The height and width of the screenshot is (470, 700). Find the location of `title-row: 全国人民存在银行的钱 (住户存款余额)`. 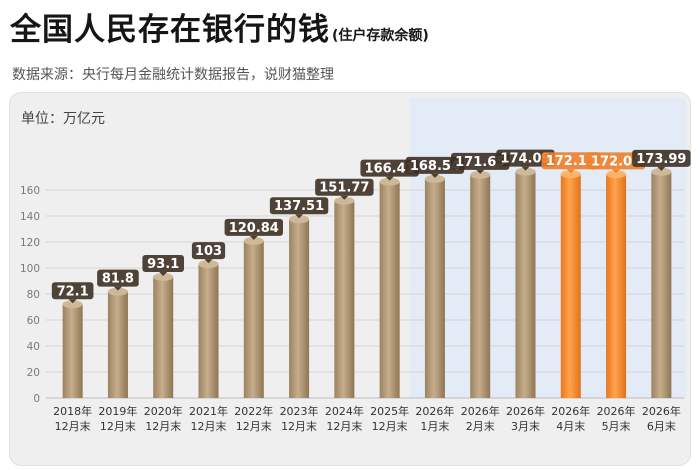

title-row: 全国人民存在银行的钱 (住户存款余额) is located at coordinates (219, 26).